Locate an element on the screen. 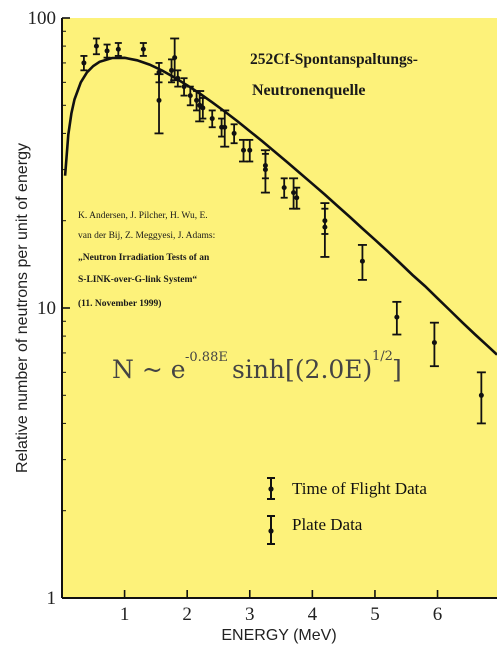 The image size is (497, 654). citation-line-5: (11. November 1999) is located at coordinates (119, 303).